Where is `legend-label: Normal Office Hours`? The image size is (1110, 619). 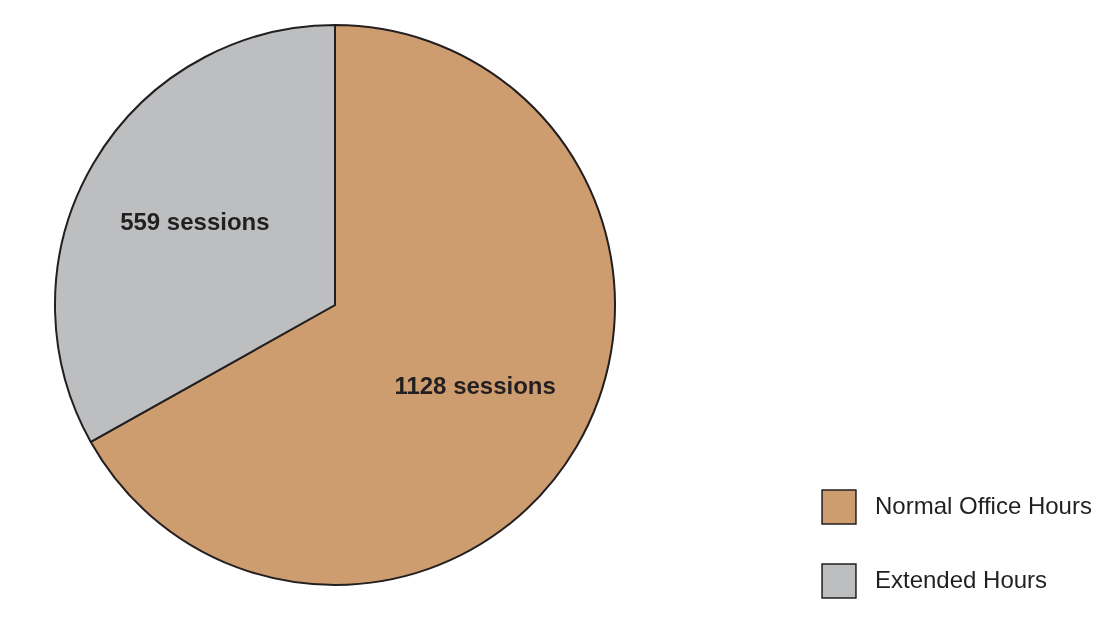 legend-label: Normal Office Hours is located at coordinates (983, 505).